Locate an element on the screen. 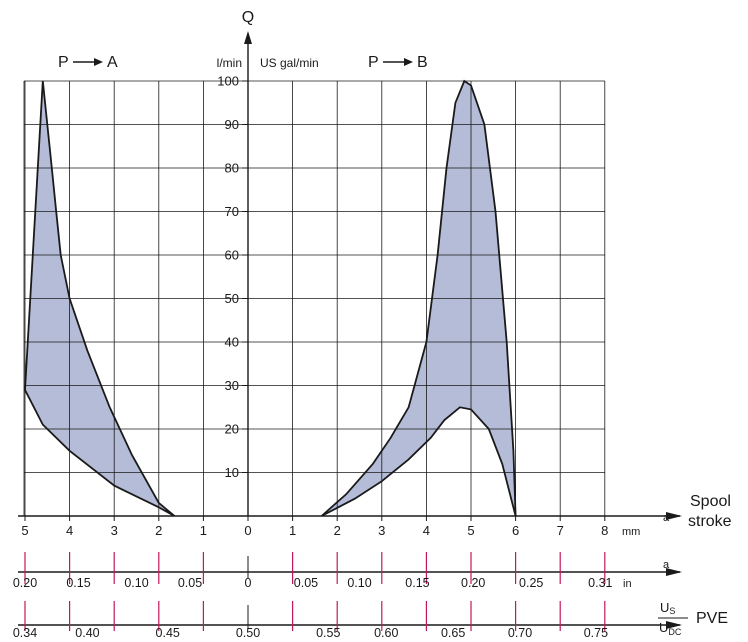 The width and height of the screenshot is (748, 642). x-pve-tick-label: 0.70 is located at coordinates (520, 633).